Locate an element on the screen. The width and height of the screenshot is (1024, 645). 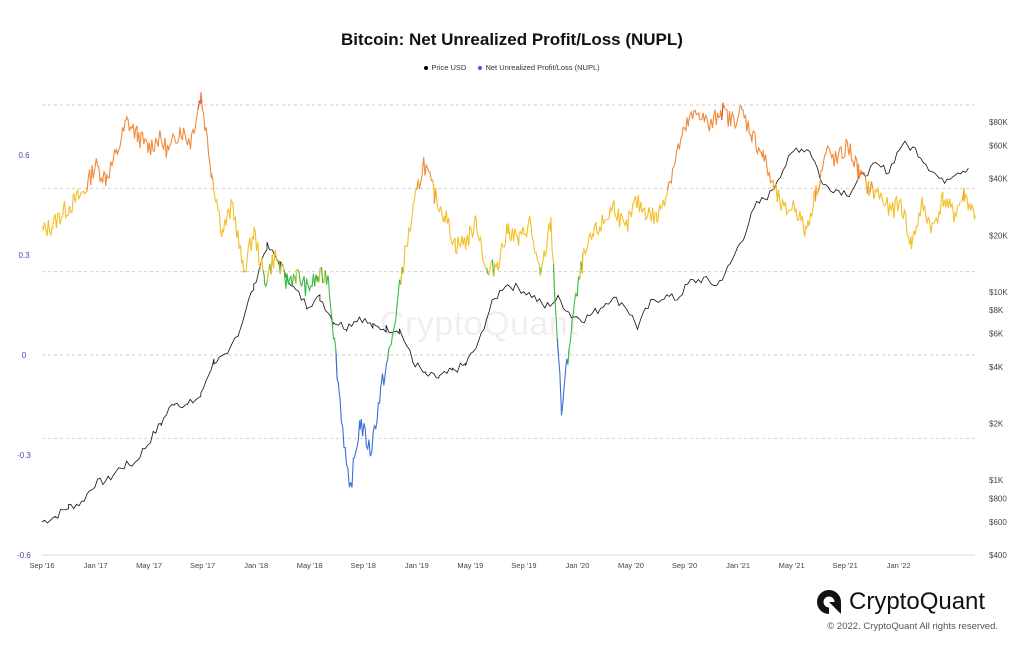
x-tick-label: Jan '19 is located at coordinates (417, 565).